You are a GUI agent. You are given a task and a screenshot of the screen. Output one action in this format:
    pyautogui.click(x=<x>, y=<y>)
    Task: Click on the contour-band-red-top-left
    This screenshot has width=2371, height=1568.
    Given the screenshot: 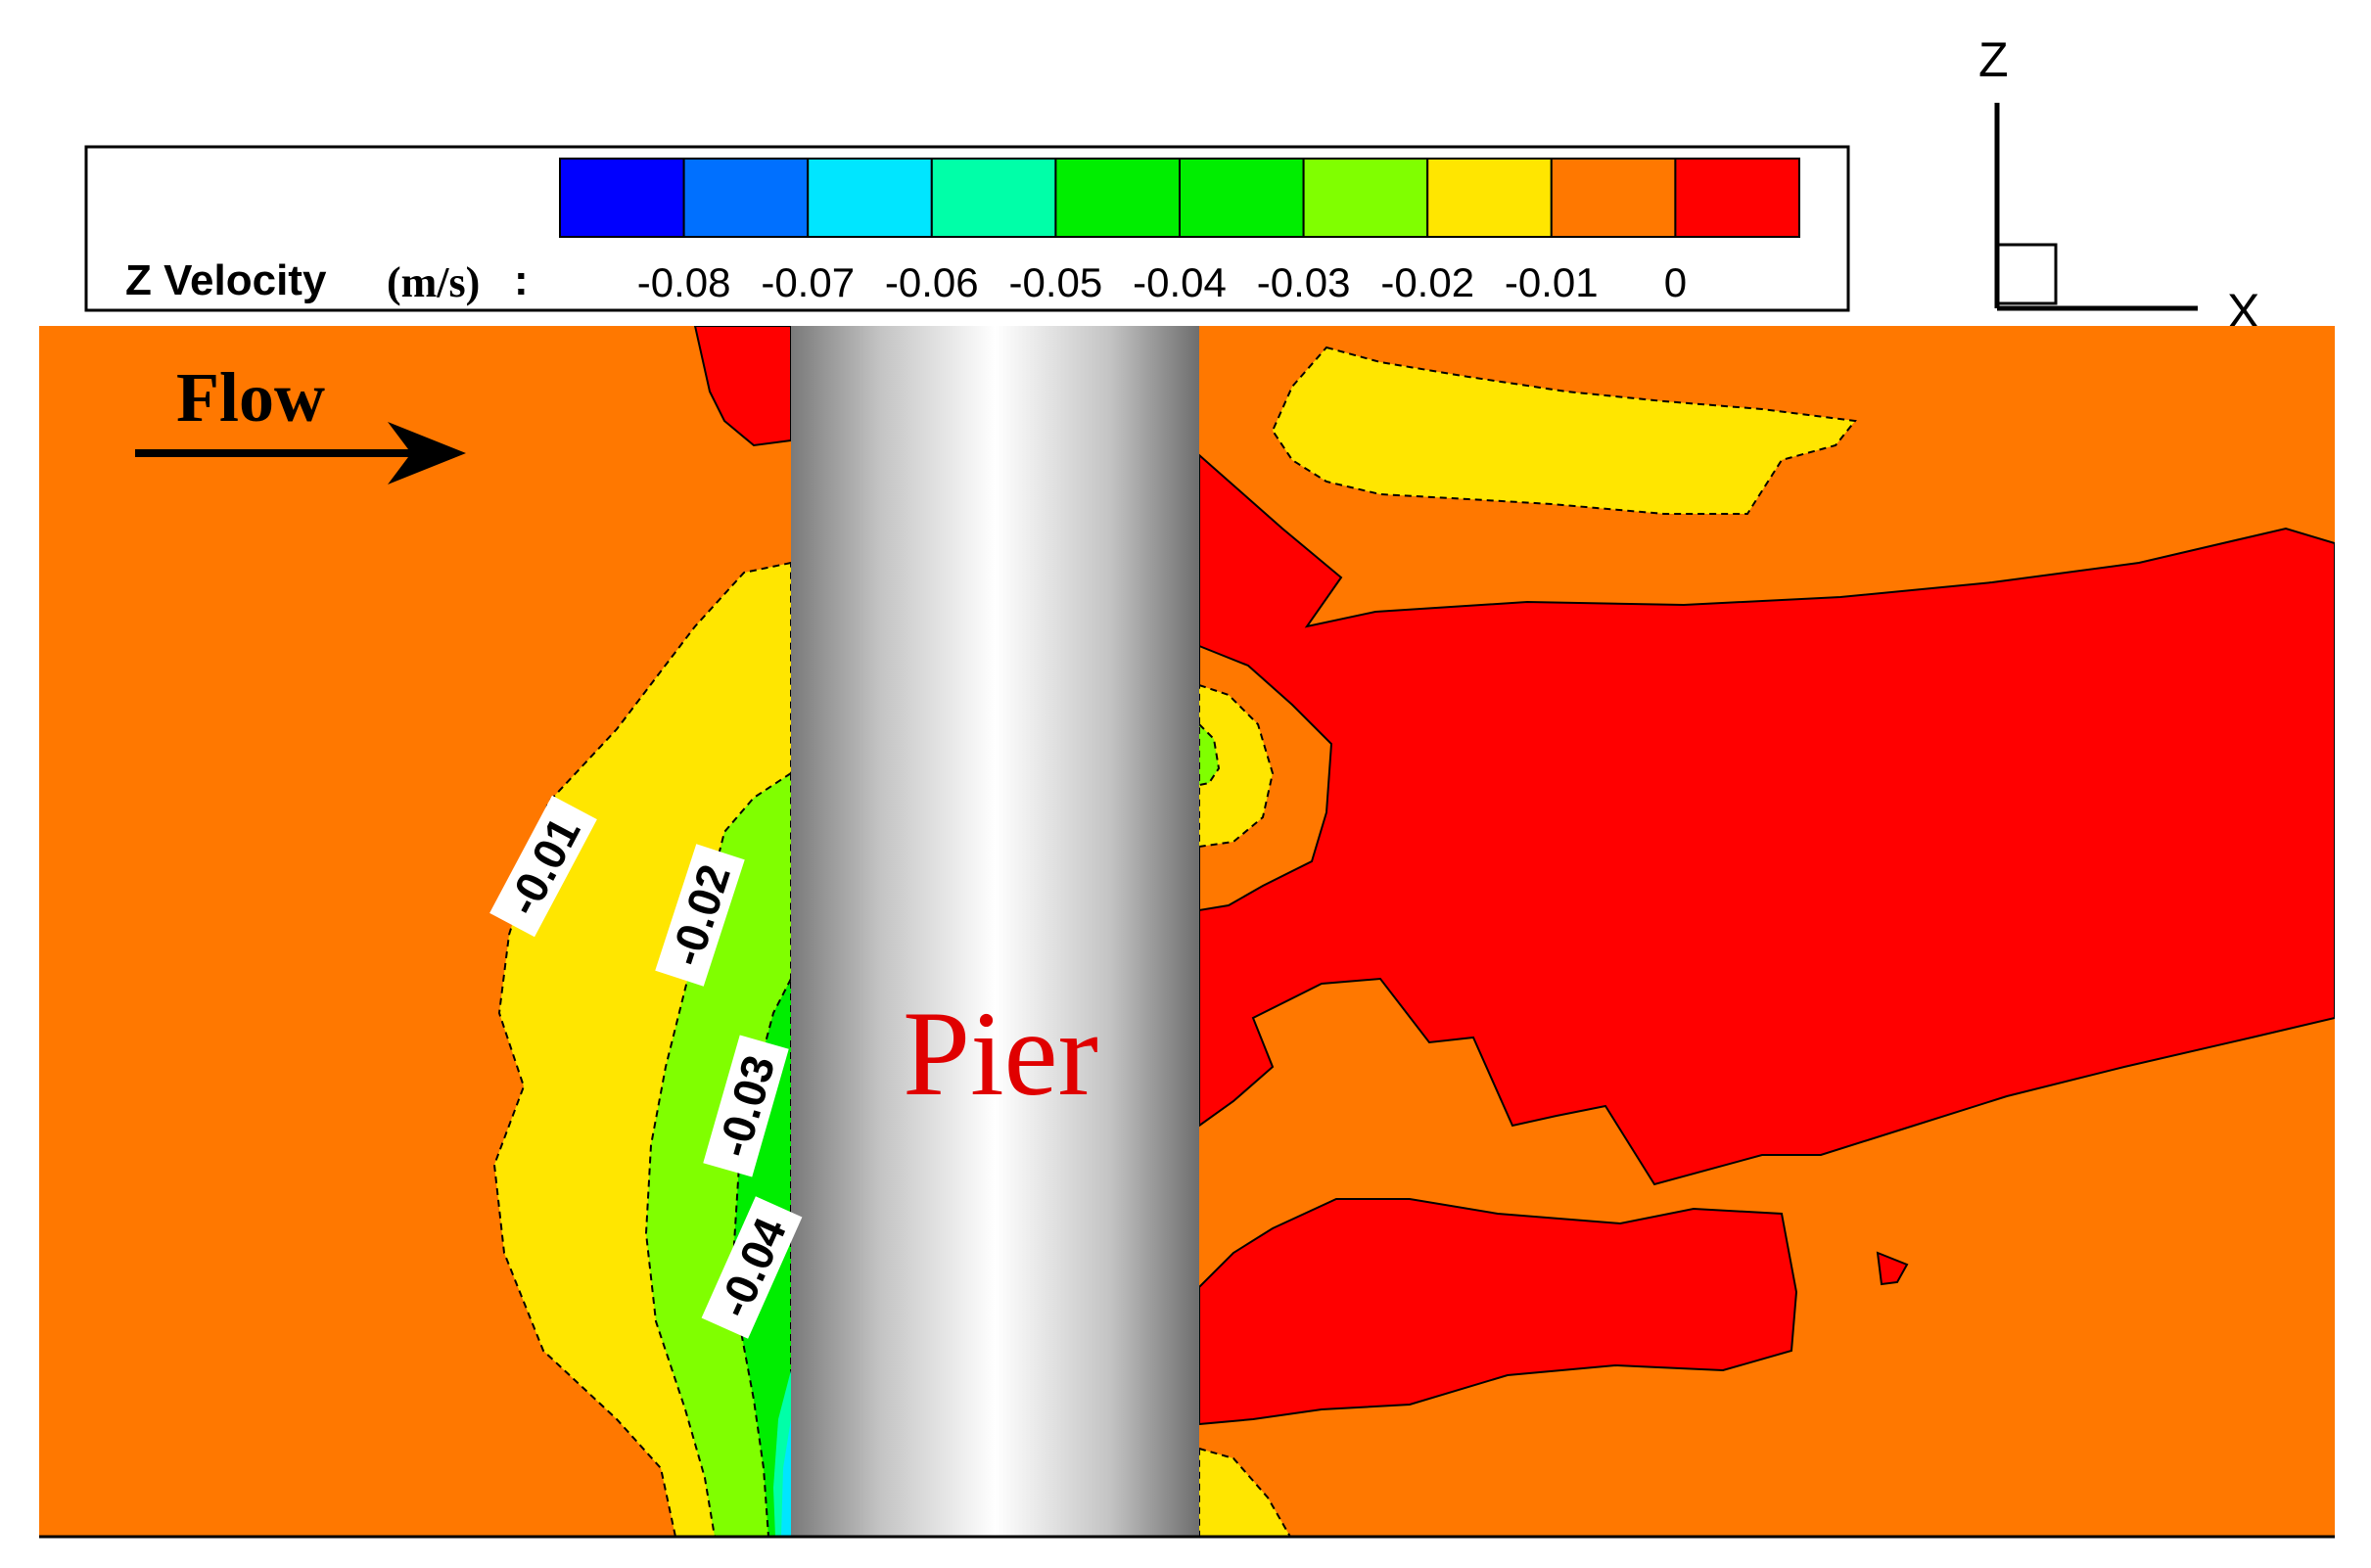 What is the action you would take?
    pyautogui.click(x=743, y=386)
    